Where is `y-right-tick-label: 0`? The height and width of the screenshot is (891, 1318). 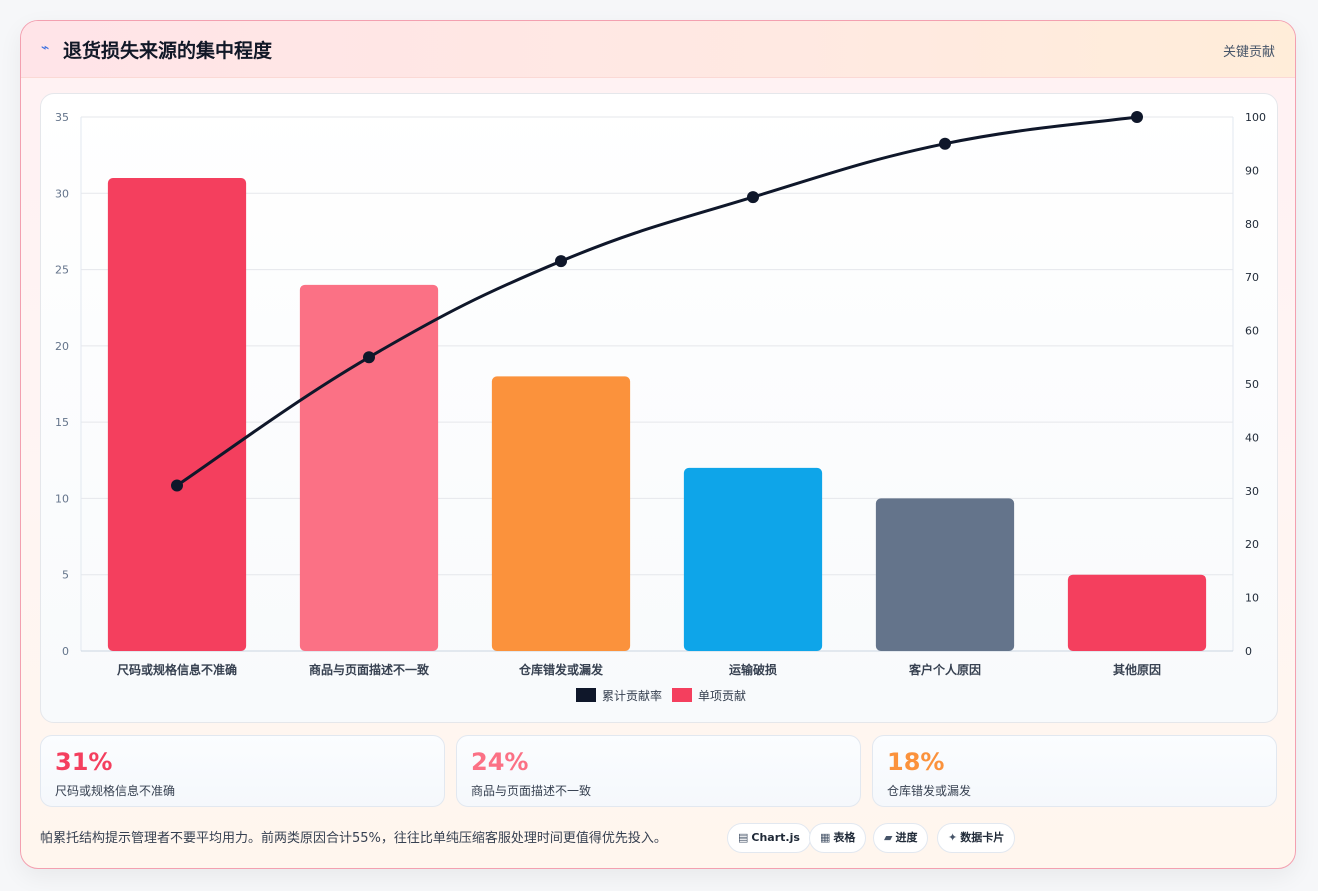 y-right-tick-label: 0 is located at coordinates (1248, 651).